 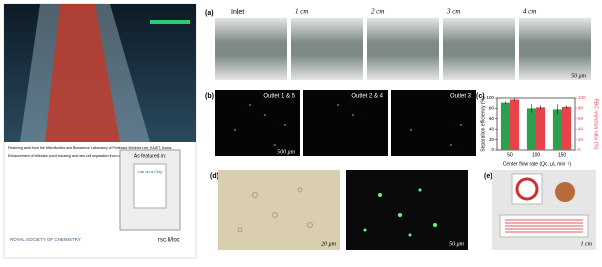 What do you see at coordinates (377, 12) in the screenshot?
I see `position-label: 2 cm` at bounding box center [377, 12].